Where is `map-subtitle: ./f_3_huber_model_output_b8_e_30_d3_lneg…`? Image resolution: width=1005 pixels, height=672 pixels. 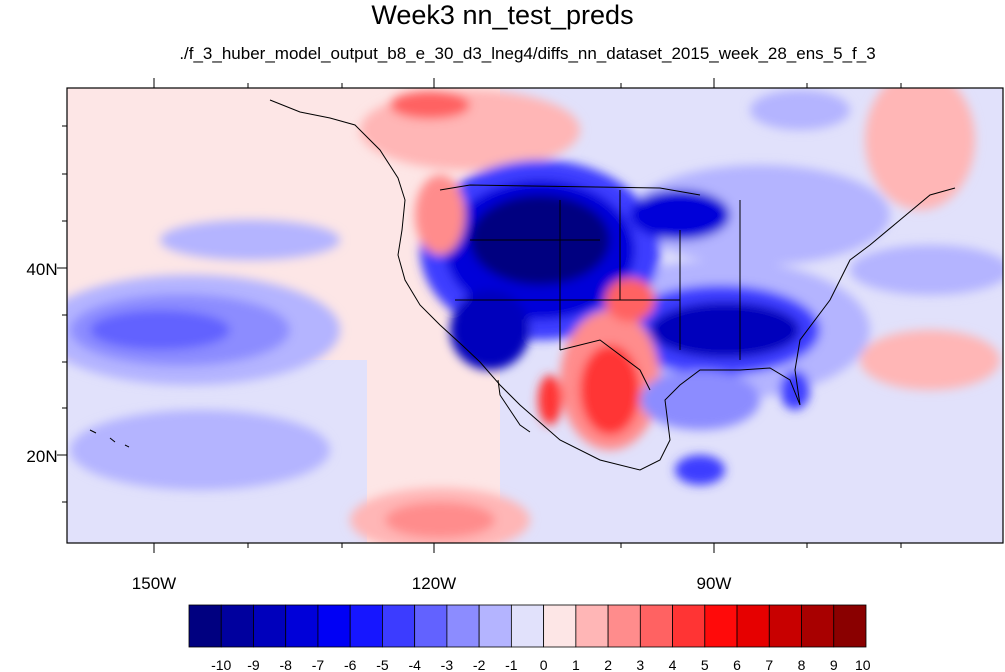
map-subtitle: ./f_3_huber_model_output_b8_e_30_d3_lneg… is located at coordinates (527, 53).